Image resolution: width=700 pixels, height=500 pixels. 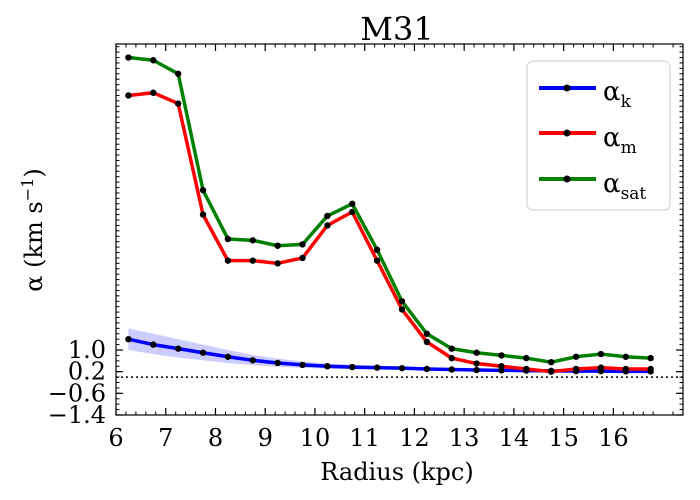 I want to click on y-axis-label: α (km s−1), so click(x=33, y=229).